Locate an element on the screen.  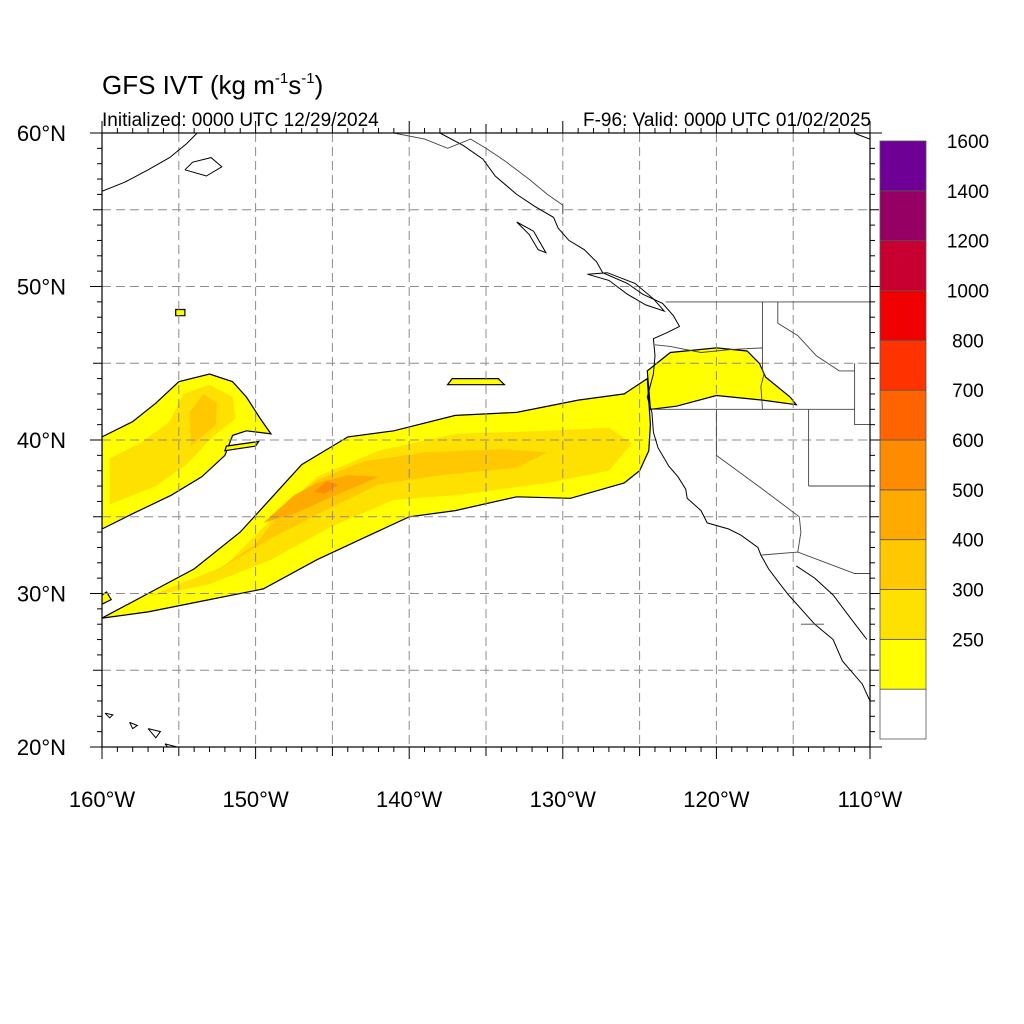
x-tick-label: 130°W is located at coordinates (563, 799).